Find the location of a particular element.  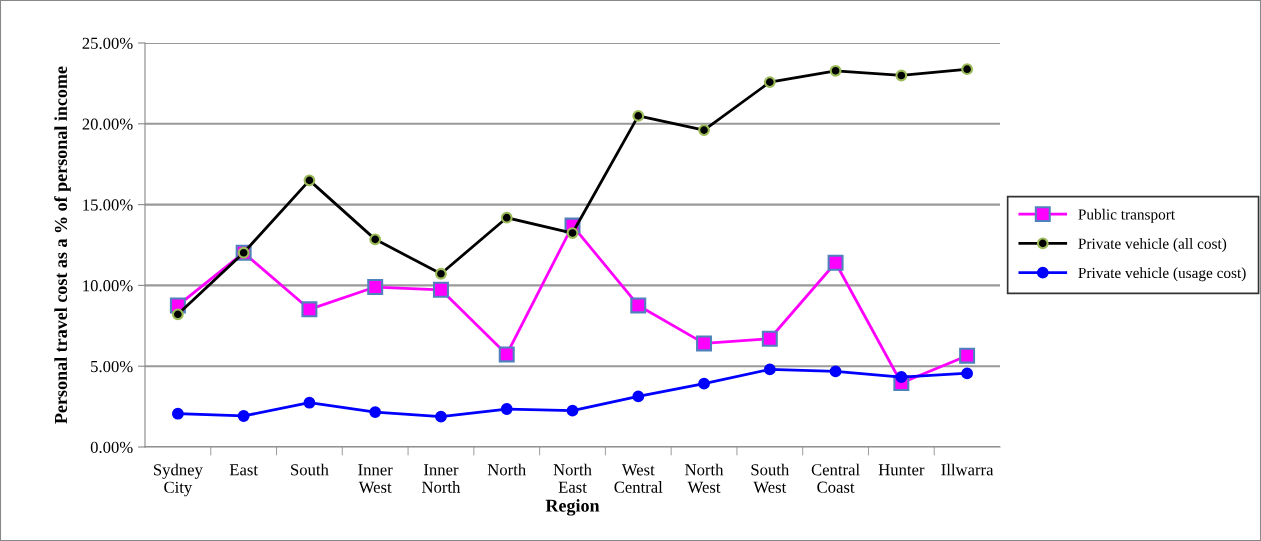

x-tick-label: Illwarra is located at coordinates (967, 469).